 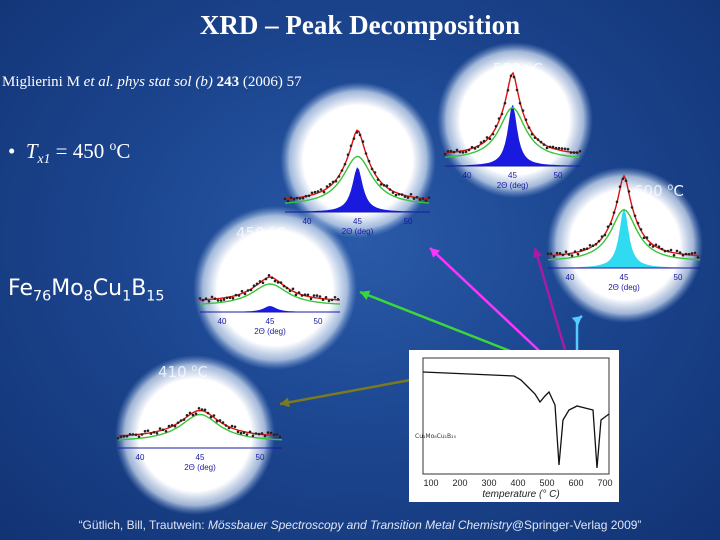 What do you see at coordinates (558, 175) in the screenshot?
I see `x-tick-550: 50` at bounding box center [558, 175].